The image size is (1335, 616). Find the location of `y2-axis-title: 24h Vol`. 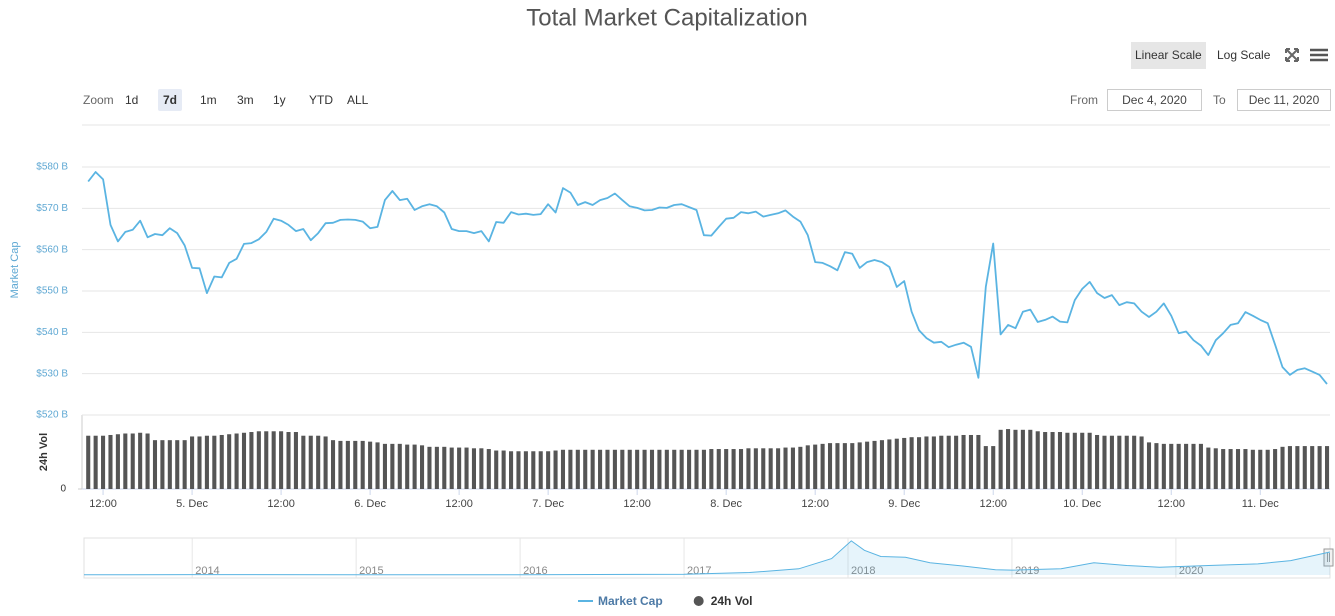

y2-axis-title: 24h Vol is located at coordinates (44, 452).